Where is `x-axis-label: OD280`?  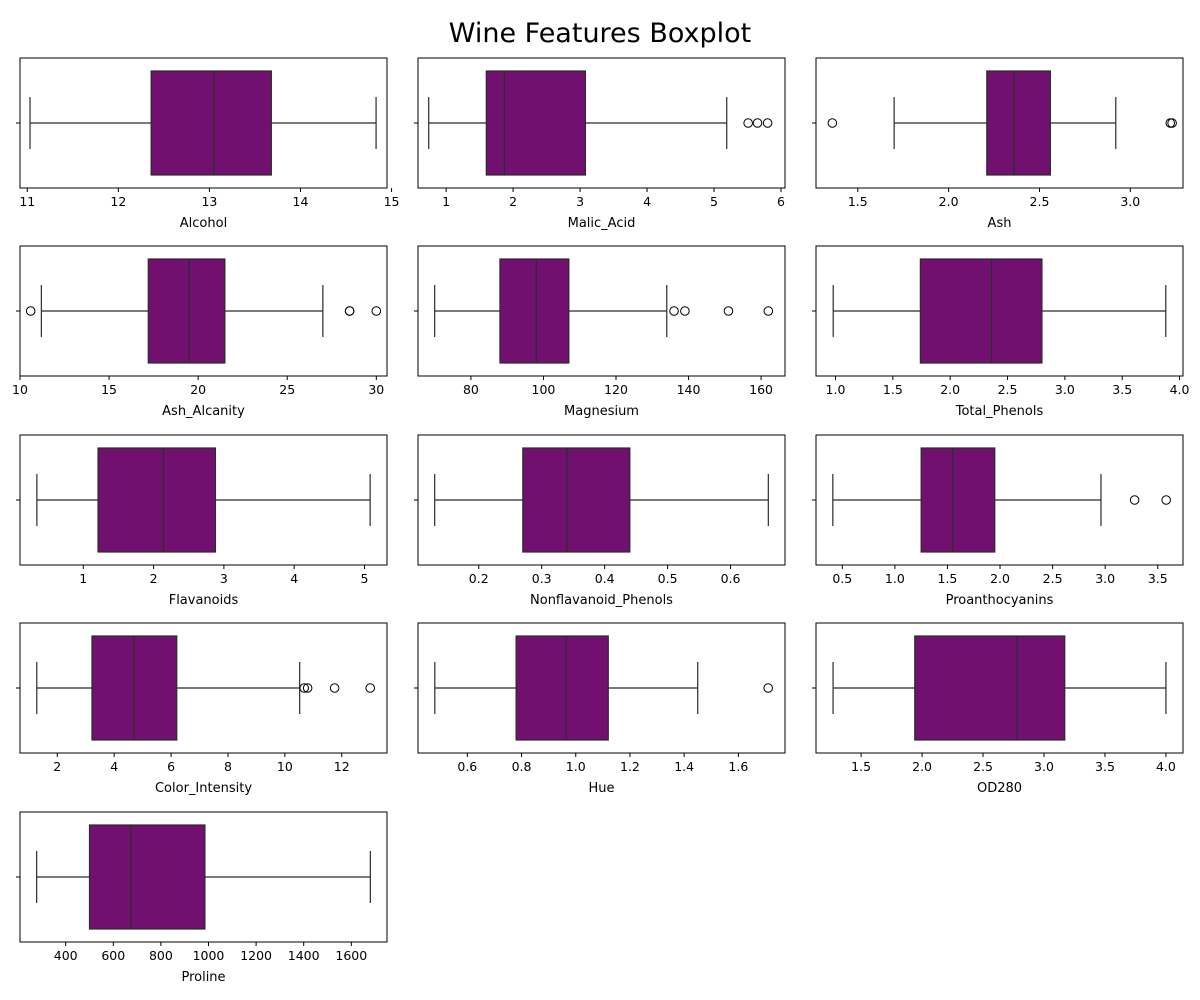
x-axis-label: OD280 is located at coordinates (999, 788).